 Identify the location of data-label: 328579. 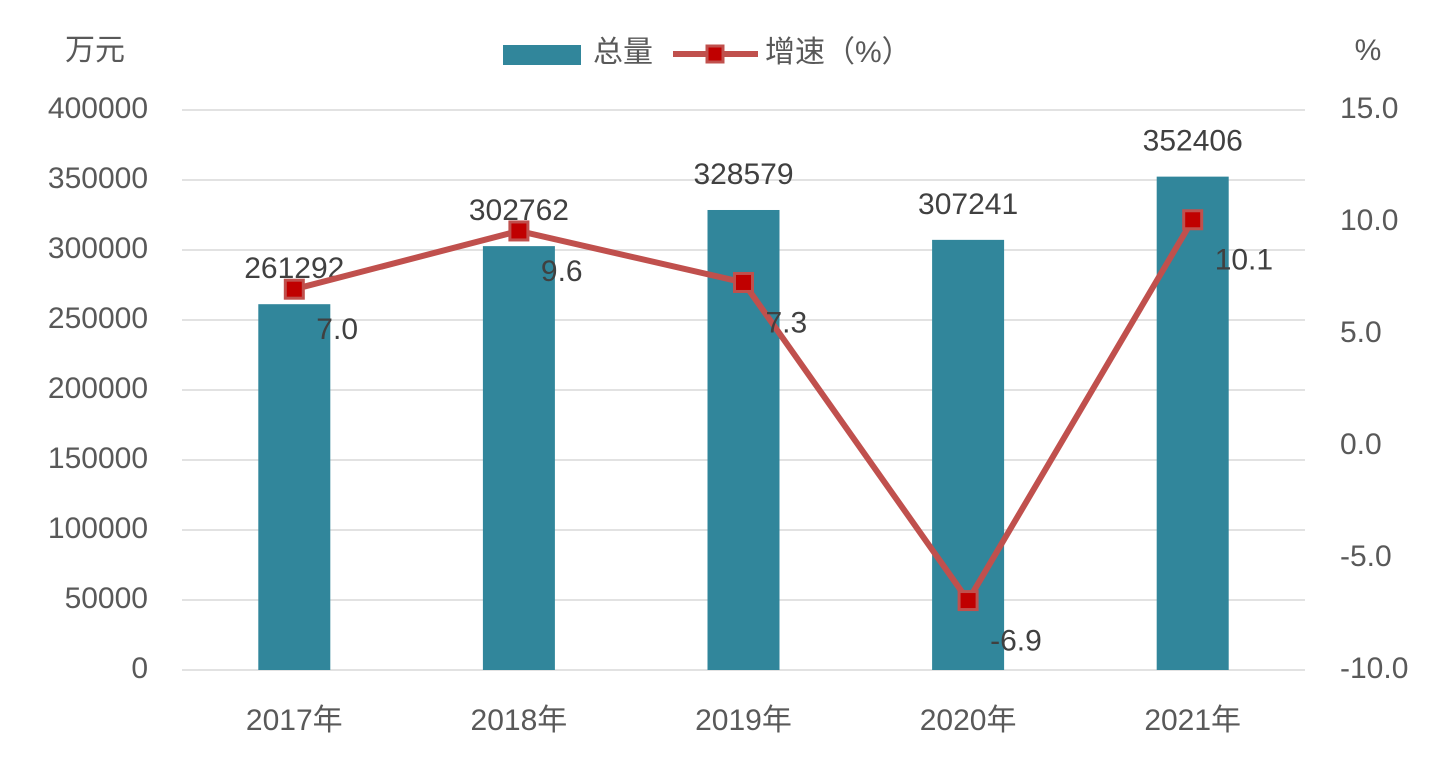
(743, 174).